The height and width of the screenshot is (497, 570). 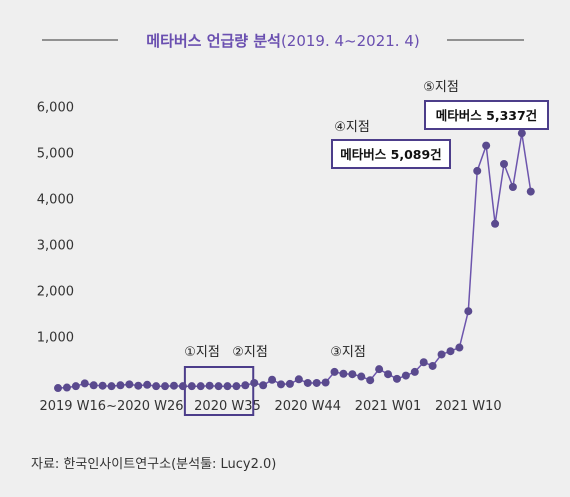 I want to click on y-tick-label: 2,000, so click(x=55, y=292).